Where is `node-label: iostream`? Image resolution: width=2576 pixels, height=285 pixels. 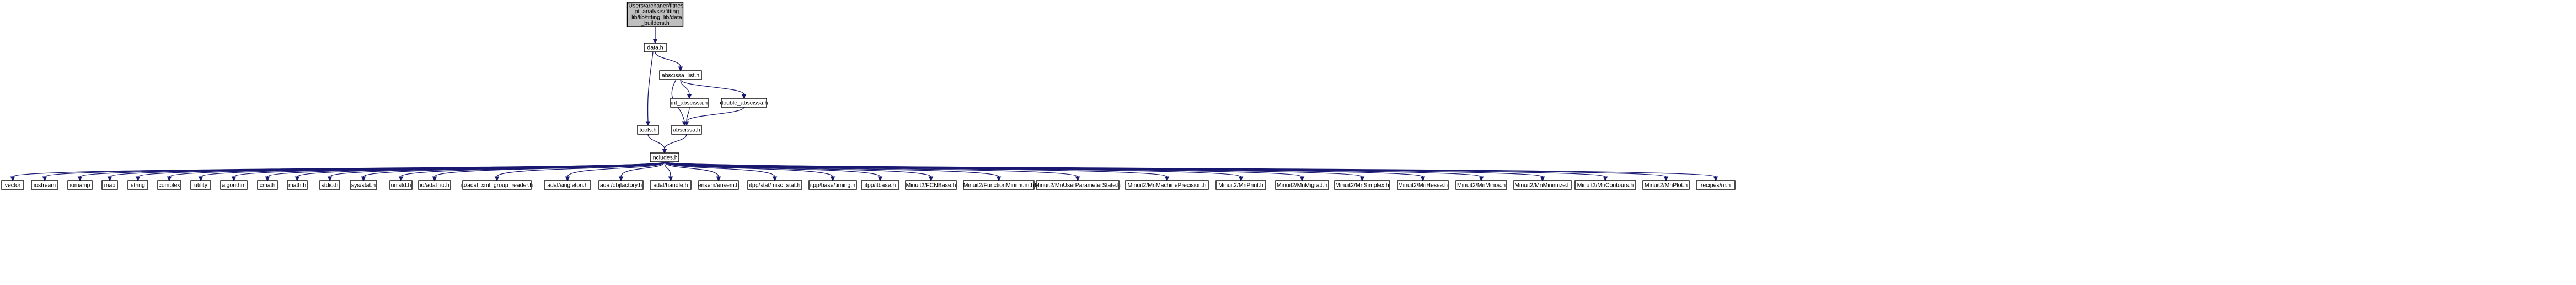
node-label: iostream is located at coordinates (45, 185).